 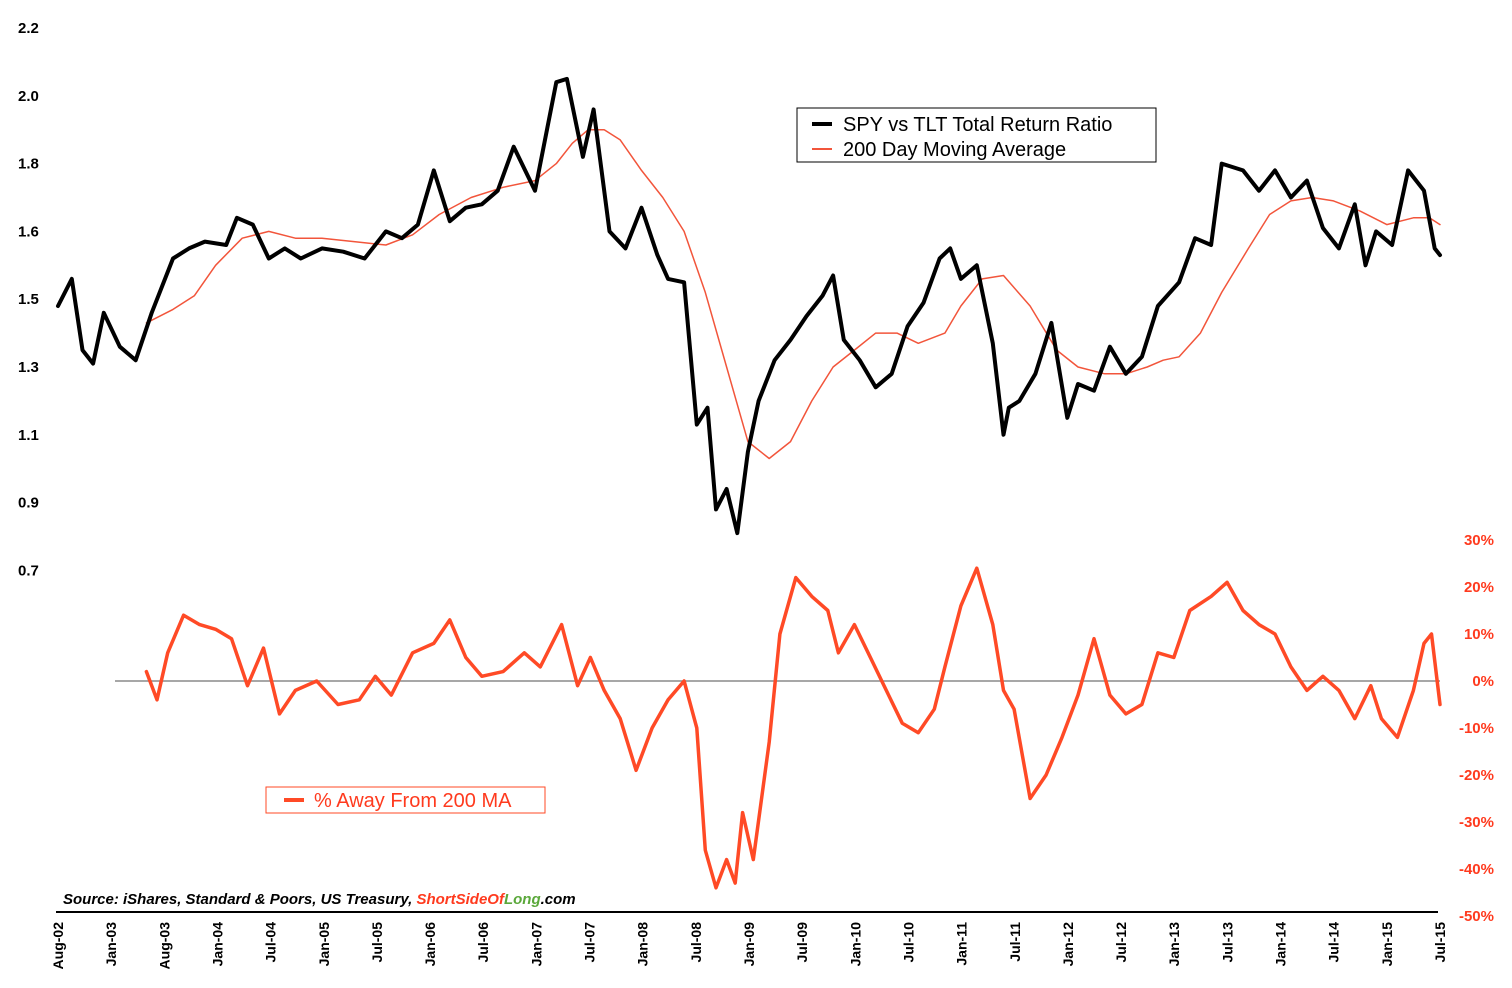 What do you see at coordinates (855, 944) in the screenshot?
I see `x-tick-label: Jan-10` at bounding box center [855, 944].